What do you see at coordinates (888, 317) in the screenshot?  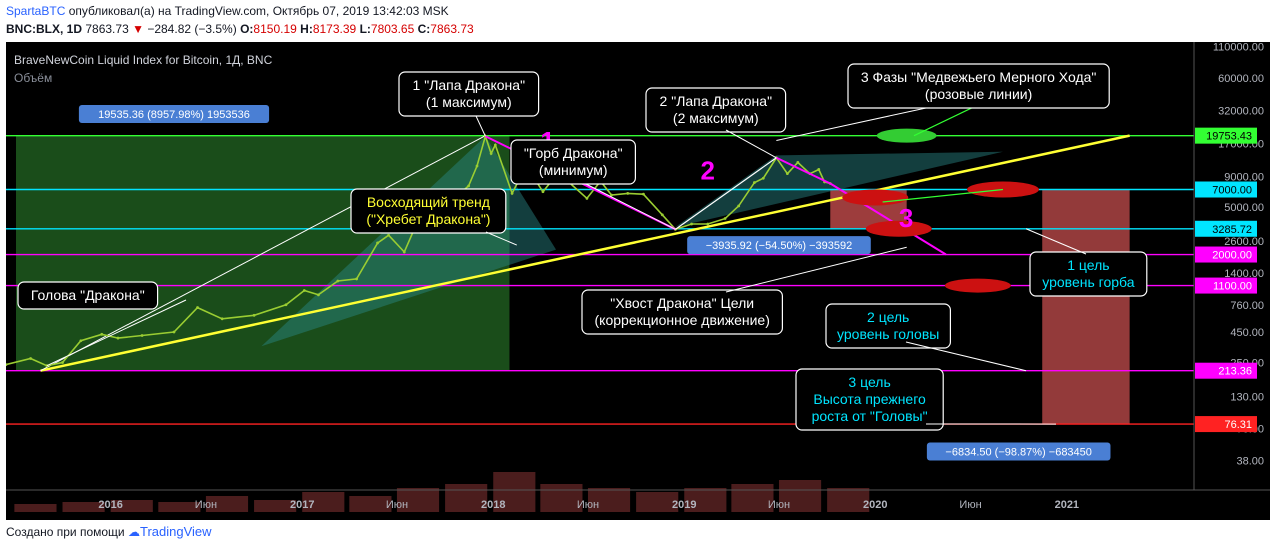 I see `annotation-line-0: 2 цель` at bounding box center [888, 317].